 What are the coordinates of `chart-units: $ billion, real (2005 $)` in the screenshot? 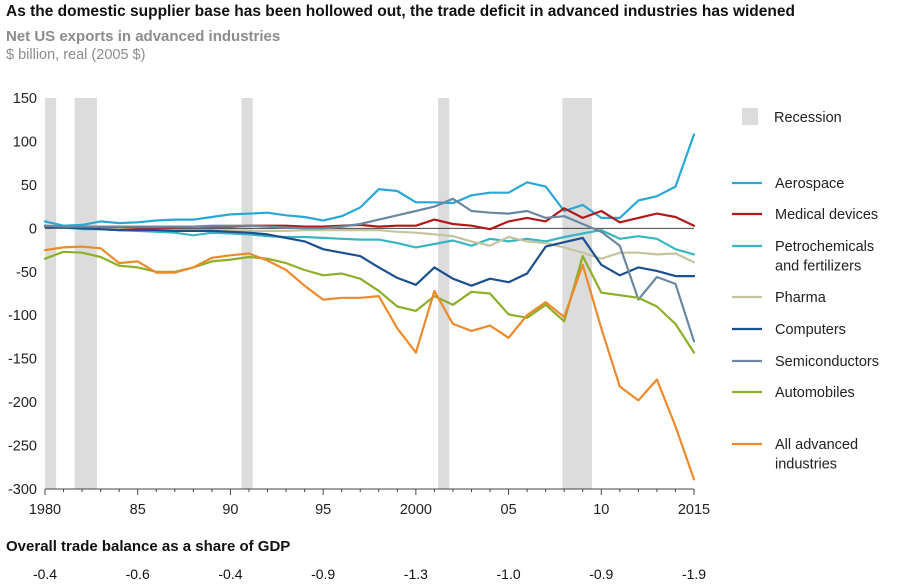 It's located at (76, 55).